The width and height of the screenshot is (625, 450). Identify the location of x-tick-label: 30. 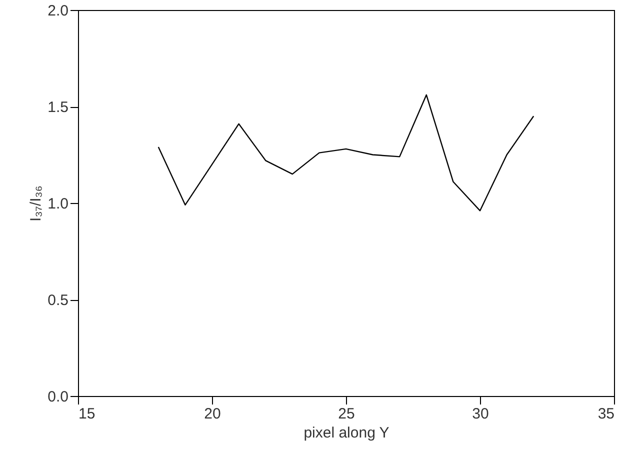
(480, 414).